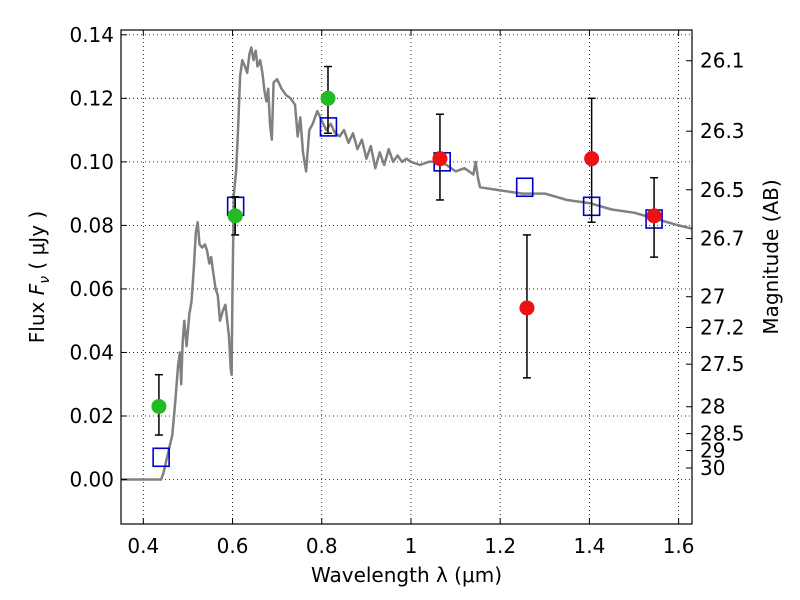 This screenshot has width=800, height=600. What do you see at coordinates (722, 239) in the screenshot?
I see `y2-tick-label: 26.7` at bounding box center [722, 239].